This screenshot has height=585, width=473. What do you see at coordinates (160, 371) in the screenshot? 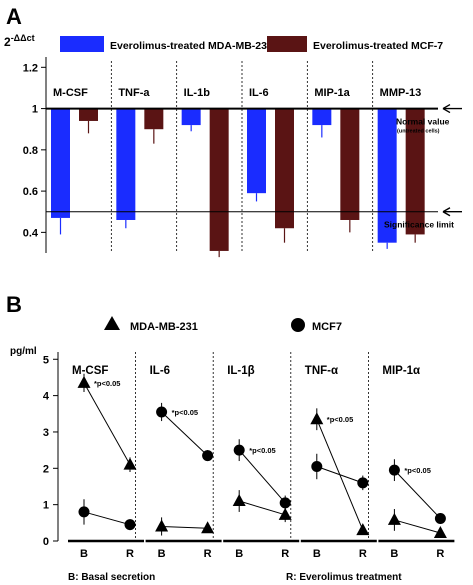
I see `panel-b-group-label: IL-6` at bounding box center [160, 371].